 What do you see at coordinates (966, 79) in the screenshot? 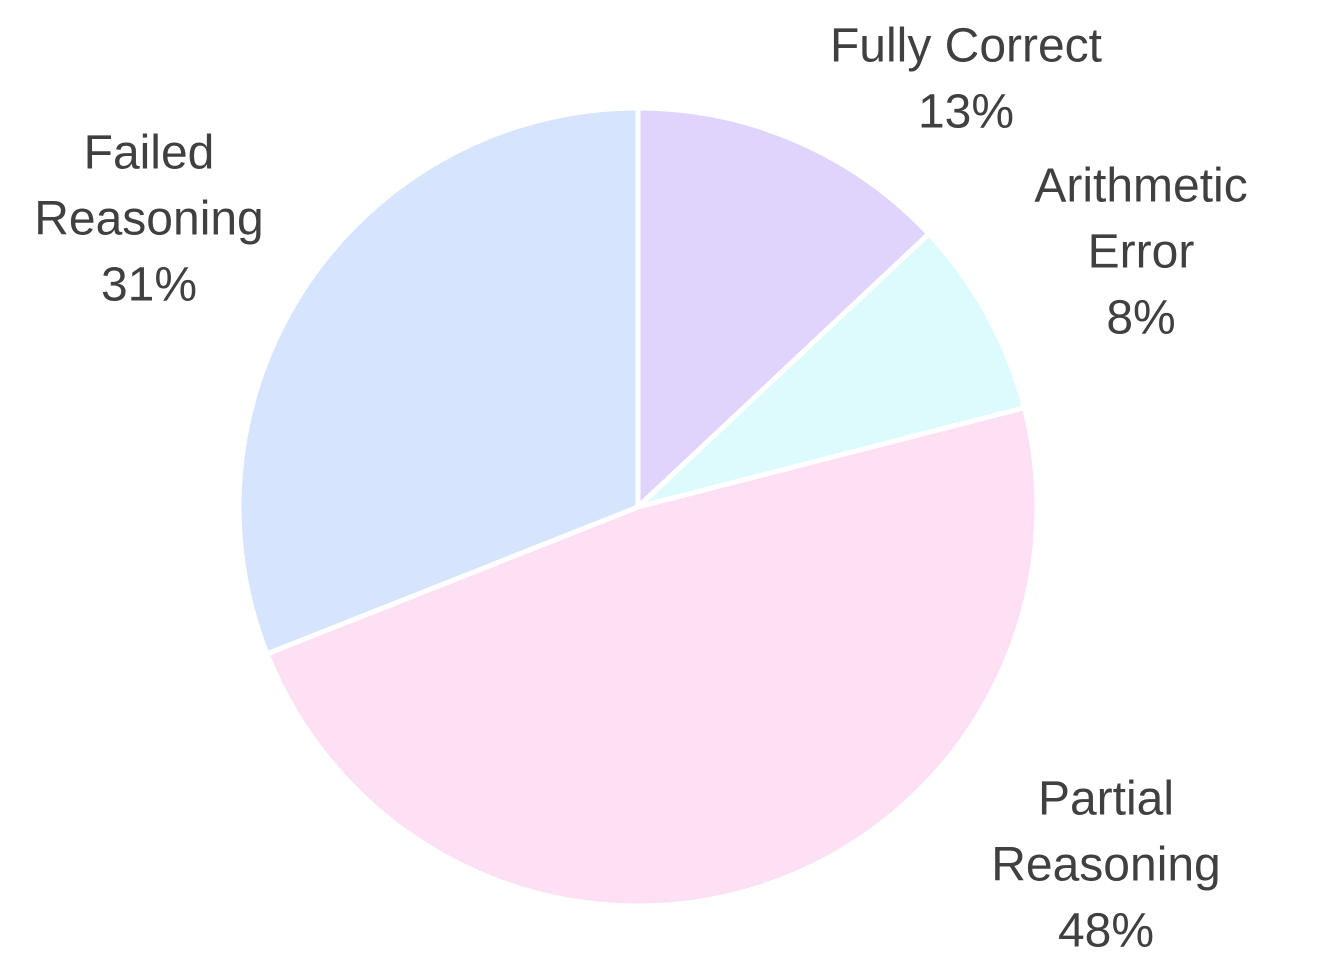
I see `data-label-fully-correct: Fully Correct 13%` at bounding box center [966, 79].